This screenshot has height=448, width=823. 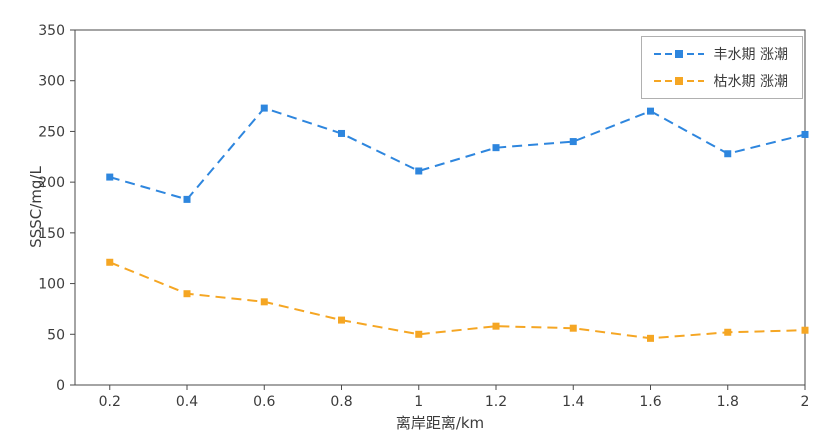 I want to click on legend-entry-dry-season: 枯水期 涨潮, so click(x=720, y=81).